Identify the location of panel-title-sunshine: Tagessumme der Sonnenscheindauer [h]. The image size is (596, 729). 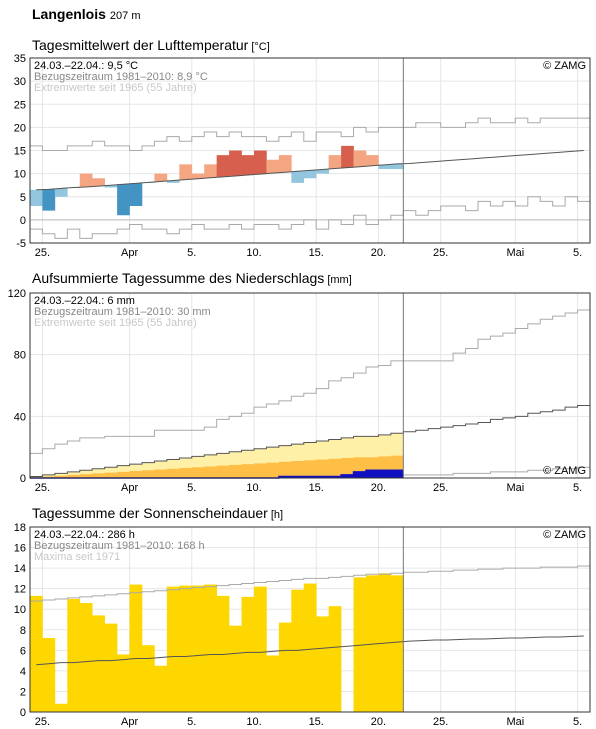
(157, 513).